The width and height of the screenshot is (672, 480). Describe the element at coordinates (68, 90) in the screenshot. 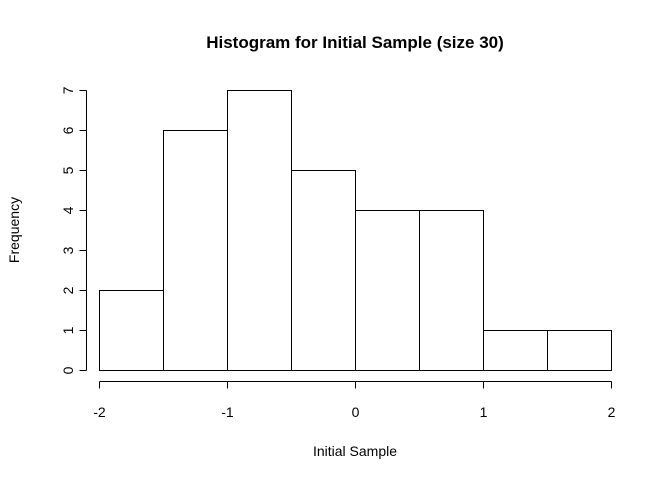

I see `y-tick-label: 7` at that location.